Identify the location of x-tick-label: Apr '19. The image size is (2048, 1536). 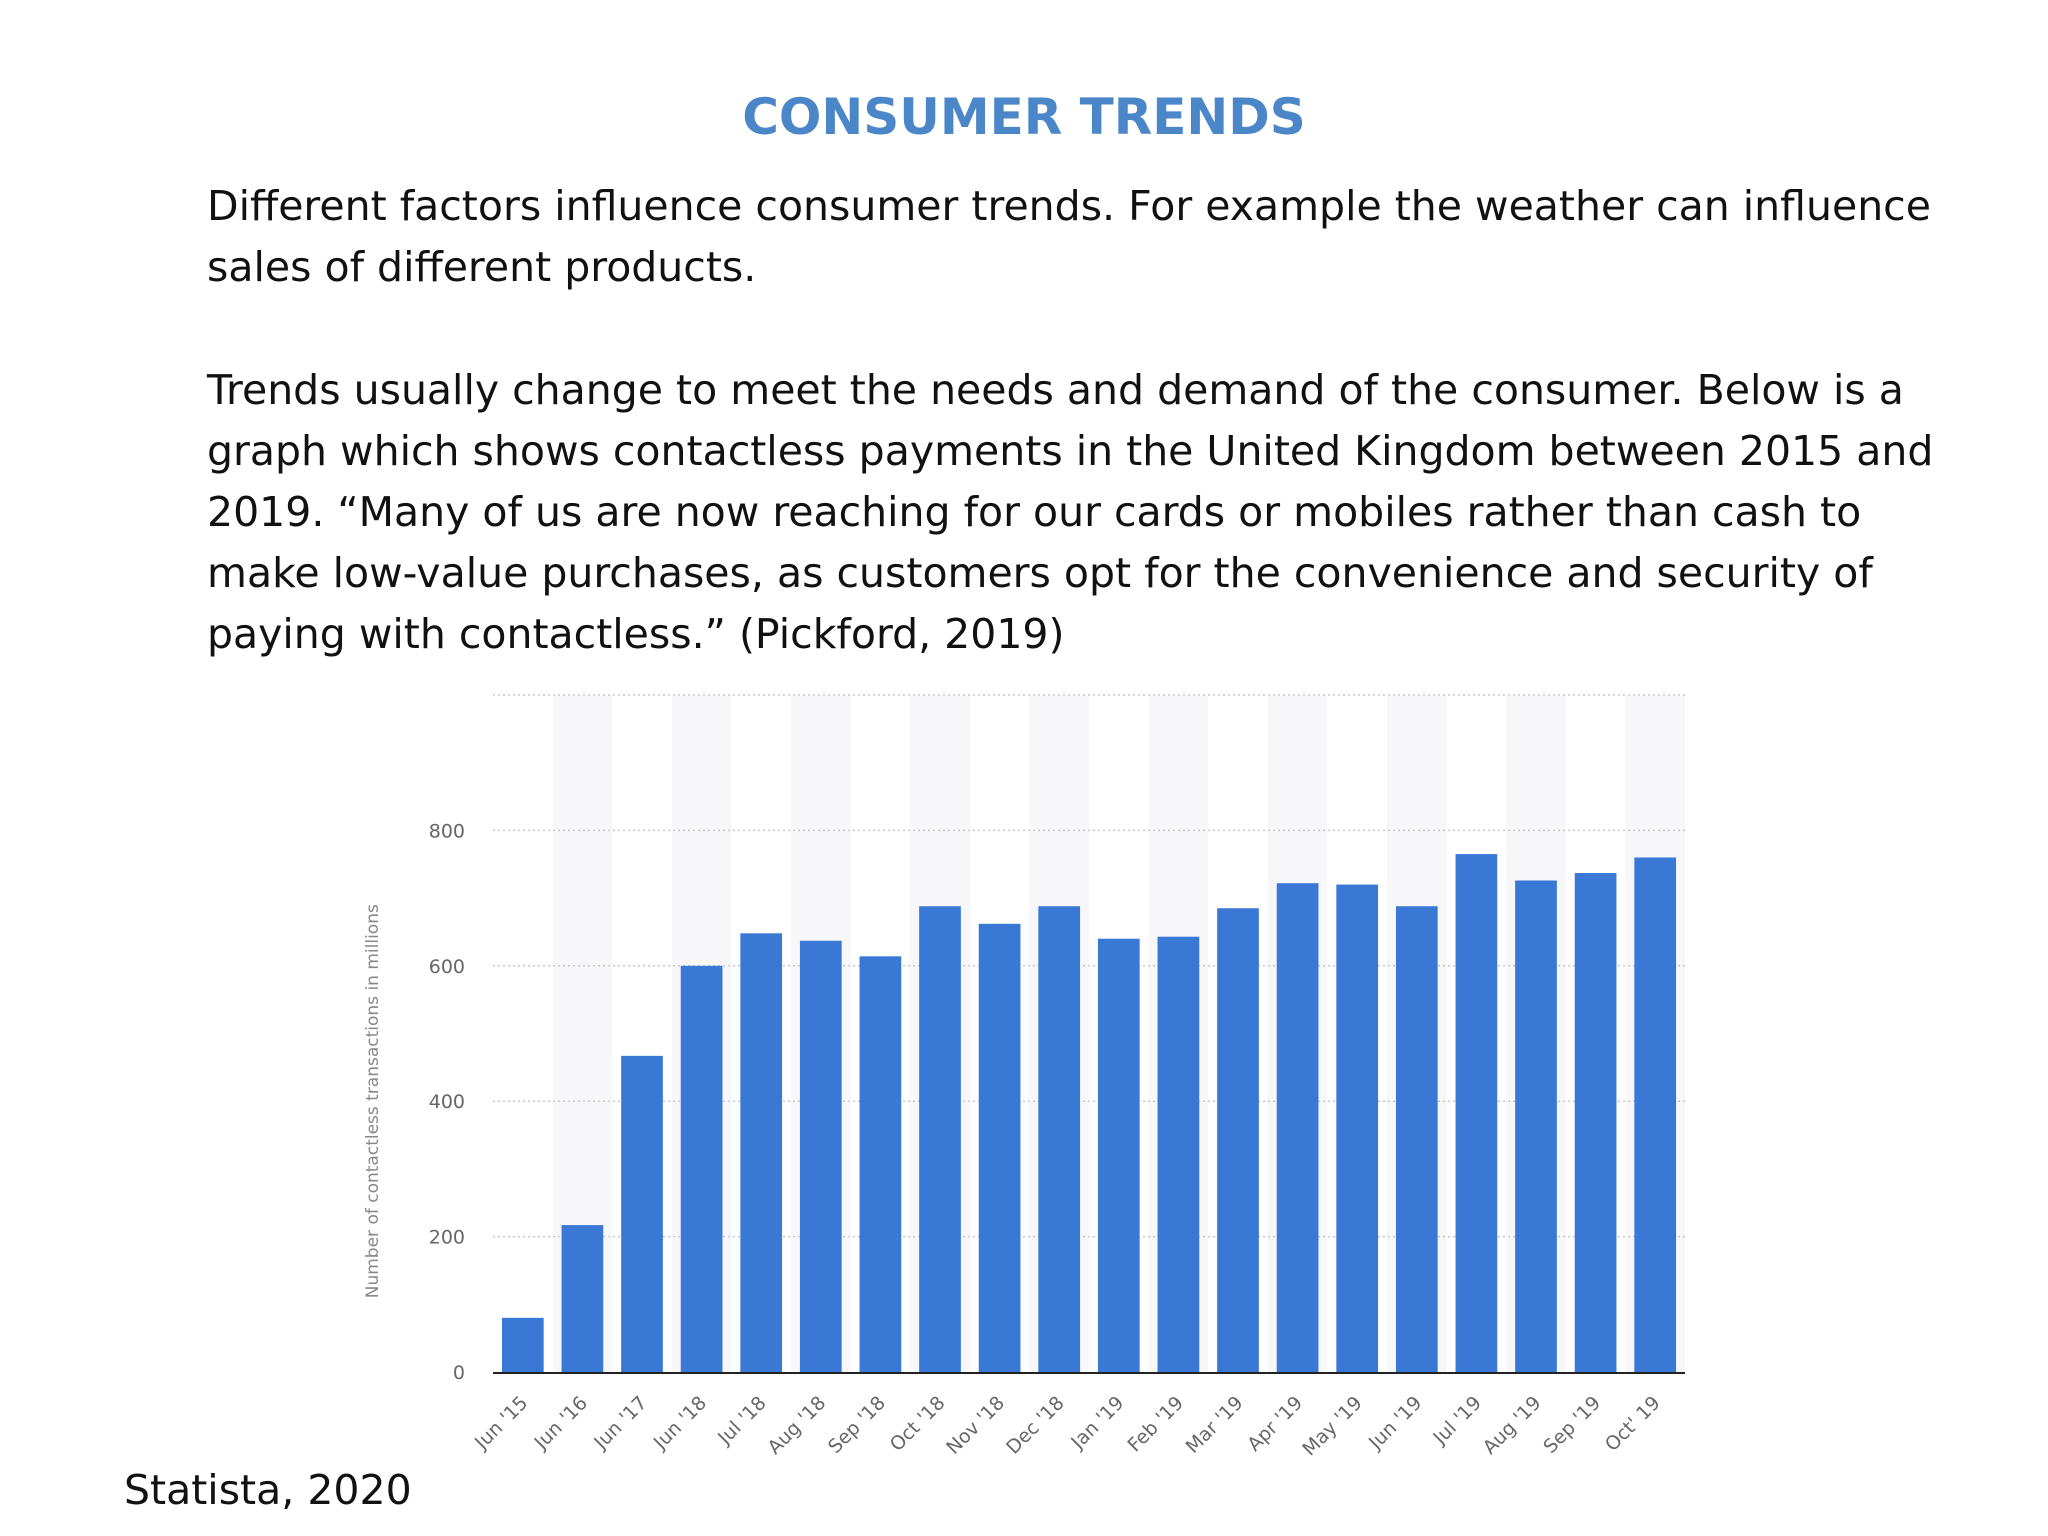
(1275, 1424).